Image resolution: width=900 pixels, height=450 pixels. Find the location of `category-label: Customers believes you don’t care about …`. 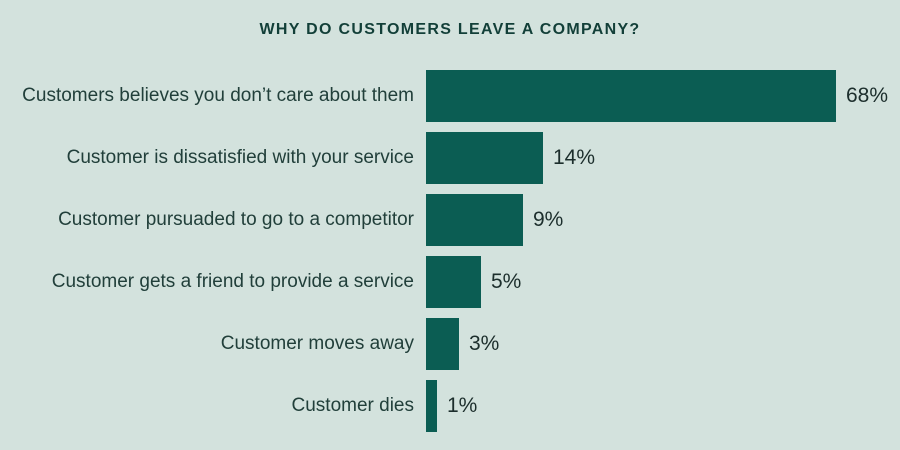

category-label: Customers believes you don’t care about … is located at coordinates (218, 95).